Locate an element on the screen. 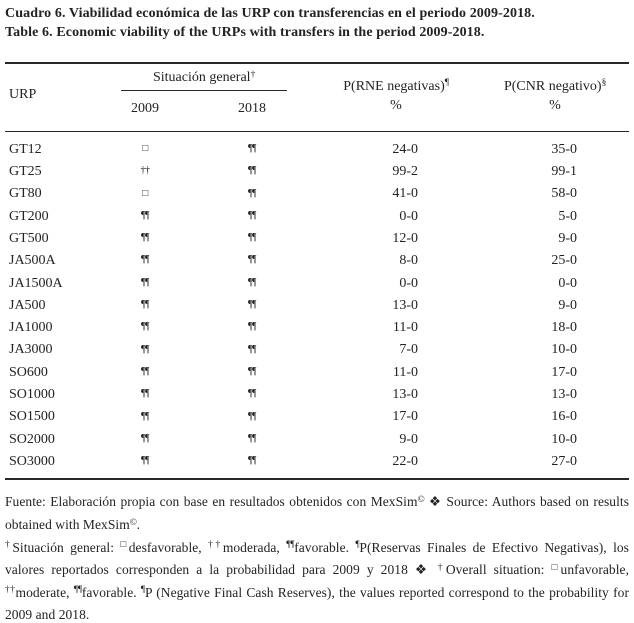  column-group-situacion-general: Situación general† is located at coordinates (204, 77).